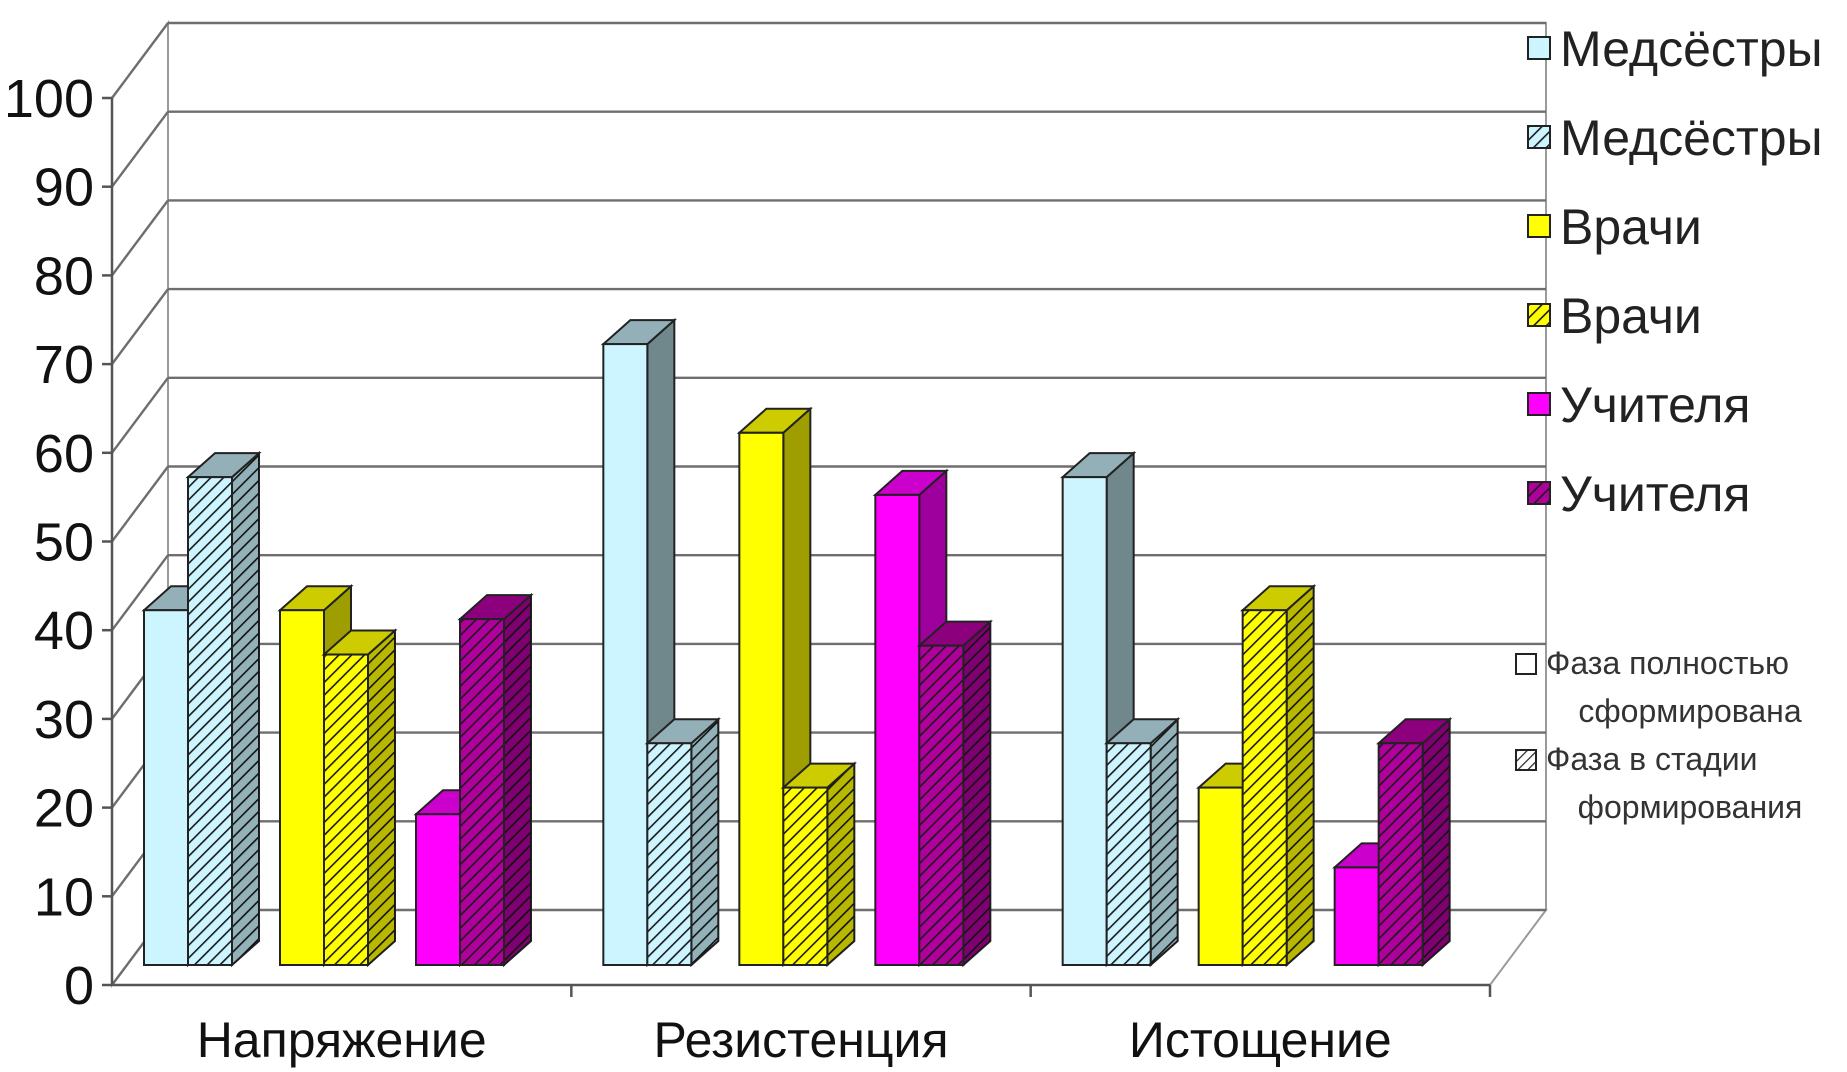  What do you see at coordinates (1690, 711) in the screenshot?
I see `legend-note-text: сформирована` at bounding box center [1690, 711].